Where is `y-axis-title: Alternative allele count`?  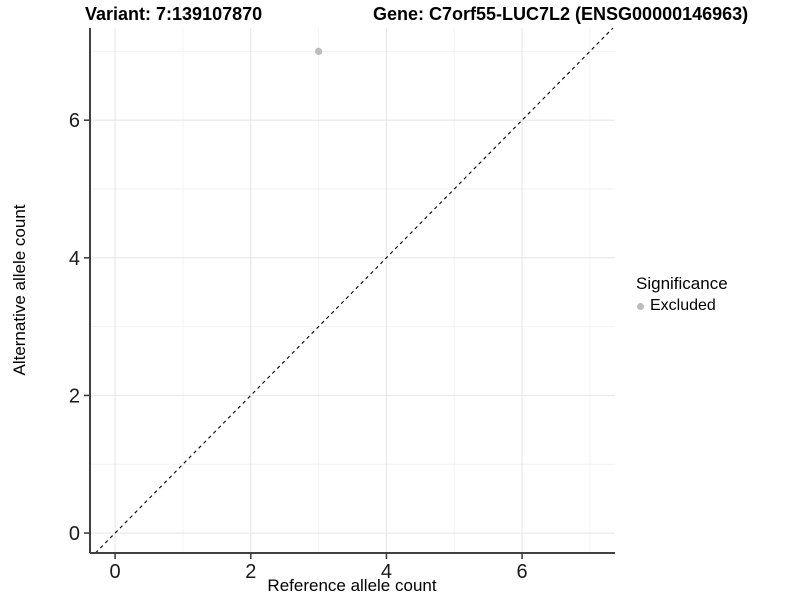
y-axis-title: Alternative allele count is located at coordinates (19, 290).